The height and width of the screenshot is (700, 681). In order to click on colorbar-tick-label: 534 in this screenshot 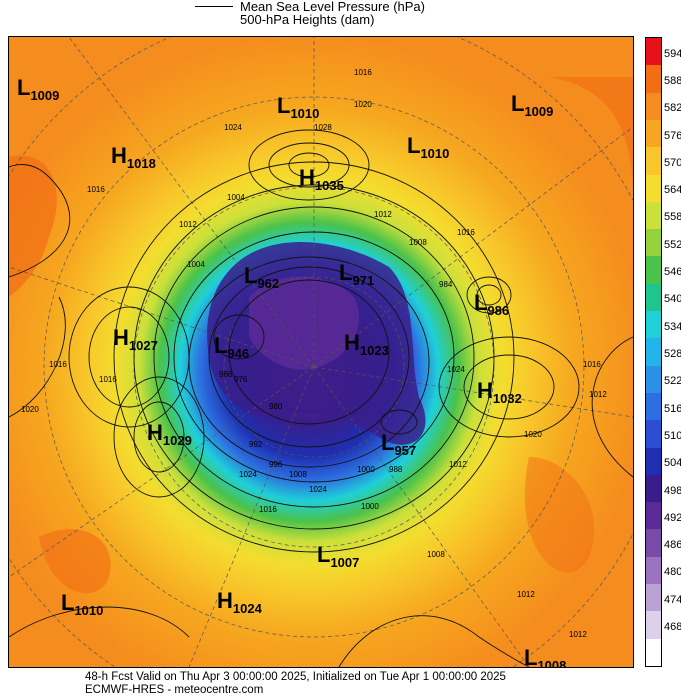, I will do `click(672, 326)`.